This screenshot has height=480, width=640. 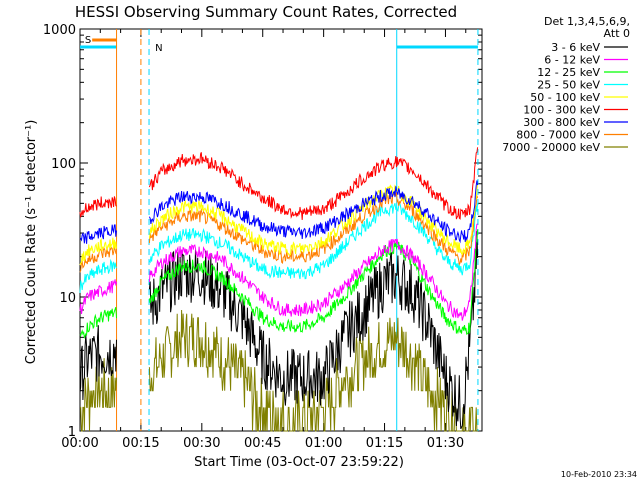 What do you see at coordinates (72, 432) in the screenshot?
I see `y-tick-label: 1` at bounding box center [72, 432].